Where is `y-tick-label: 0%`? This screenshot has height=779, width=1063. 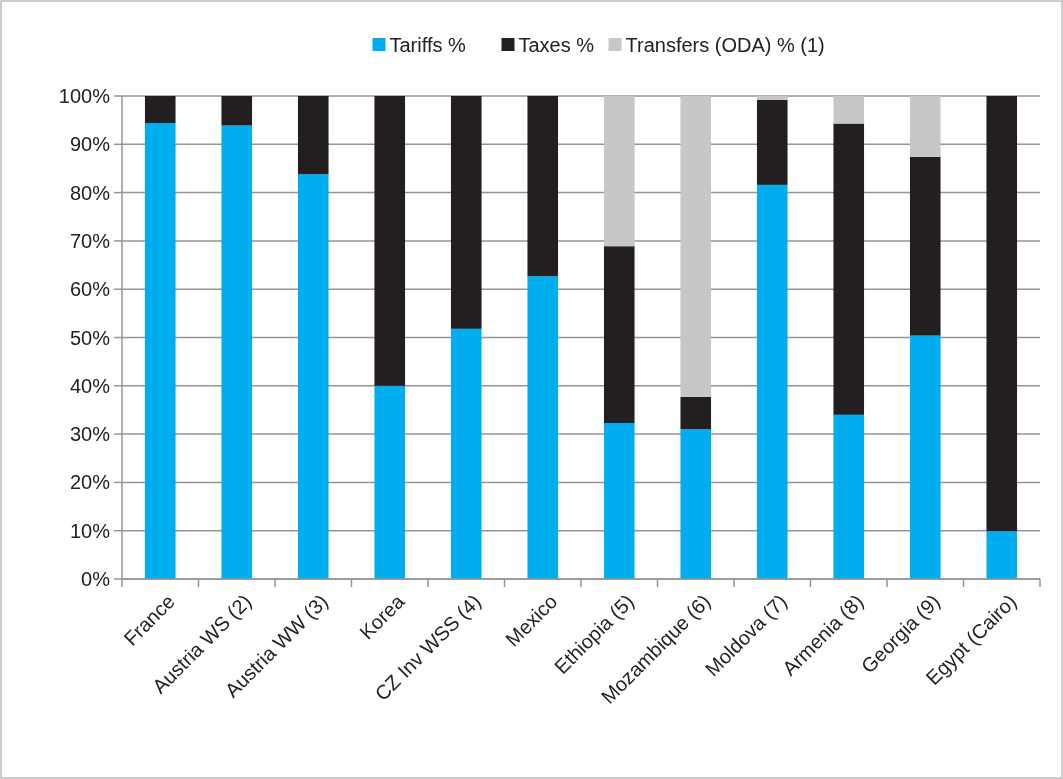
y-tick-label: 0% is located at coordinates (96, 579).